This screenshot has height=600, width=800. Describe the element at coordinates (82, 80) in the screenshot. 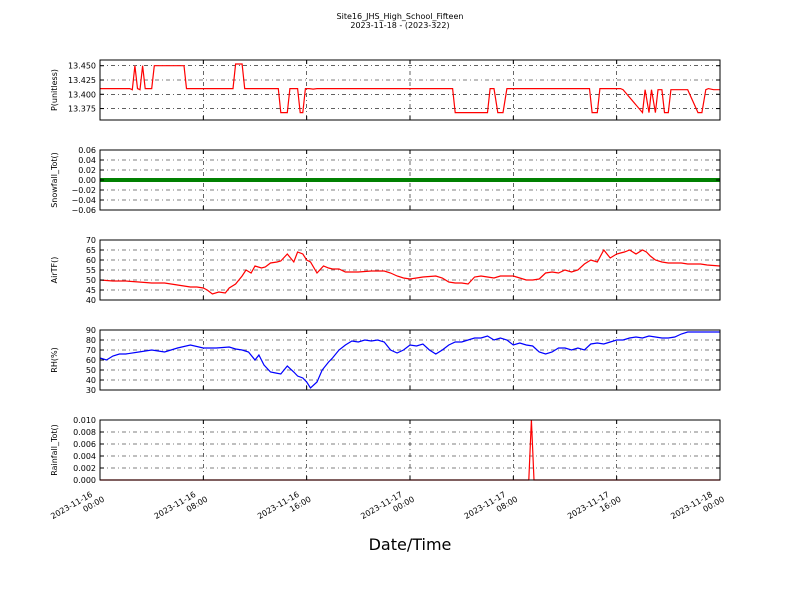

I see `y-tick-label: 13.425` at that location.